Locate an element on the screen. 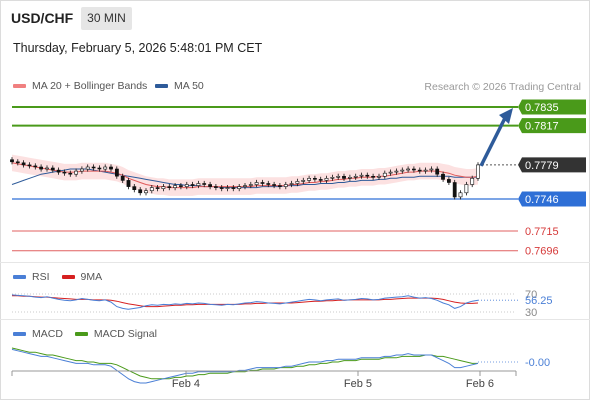 This screenshot has height=400, width=590. rsi-separator is located at coordinates (295, 262).